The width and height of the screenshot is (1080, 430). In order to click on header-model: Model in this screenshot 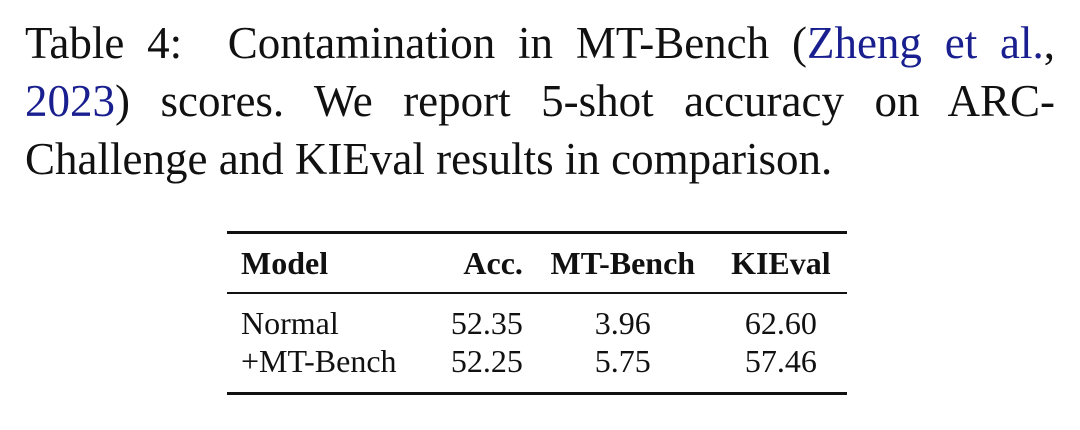, I will do `click(285, 263)`.